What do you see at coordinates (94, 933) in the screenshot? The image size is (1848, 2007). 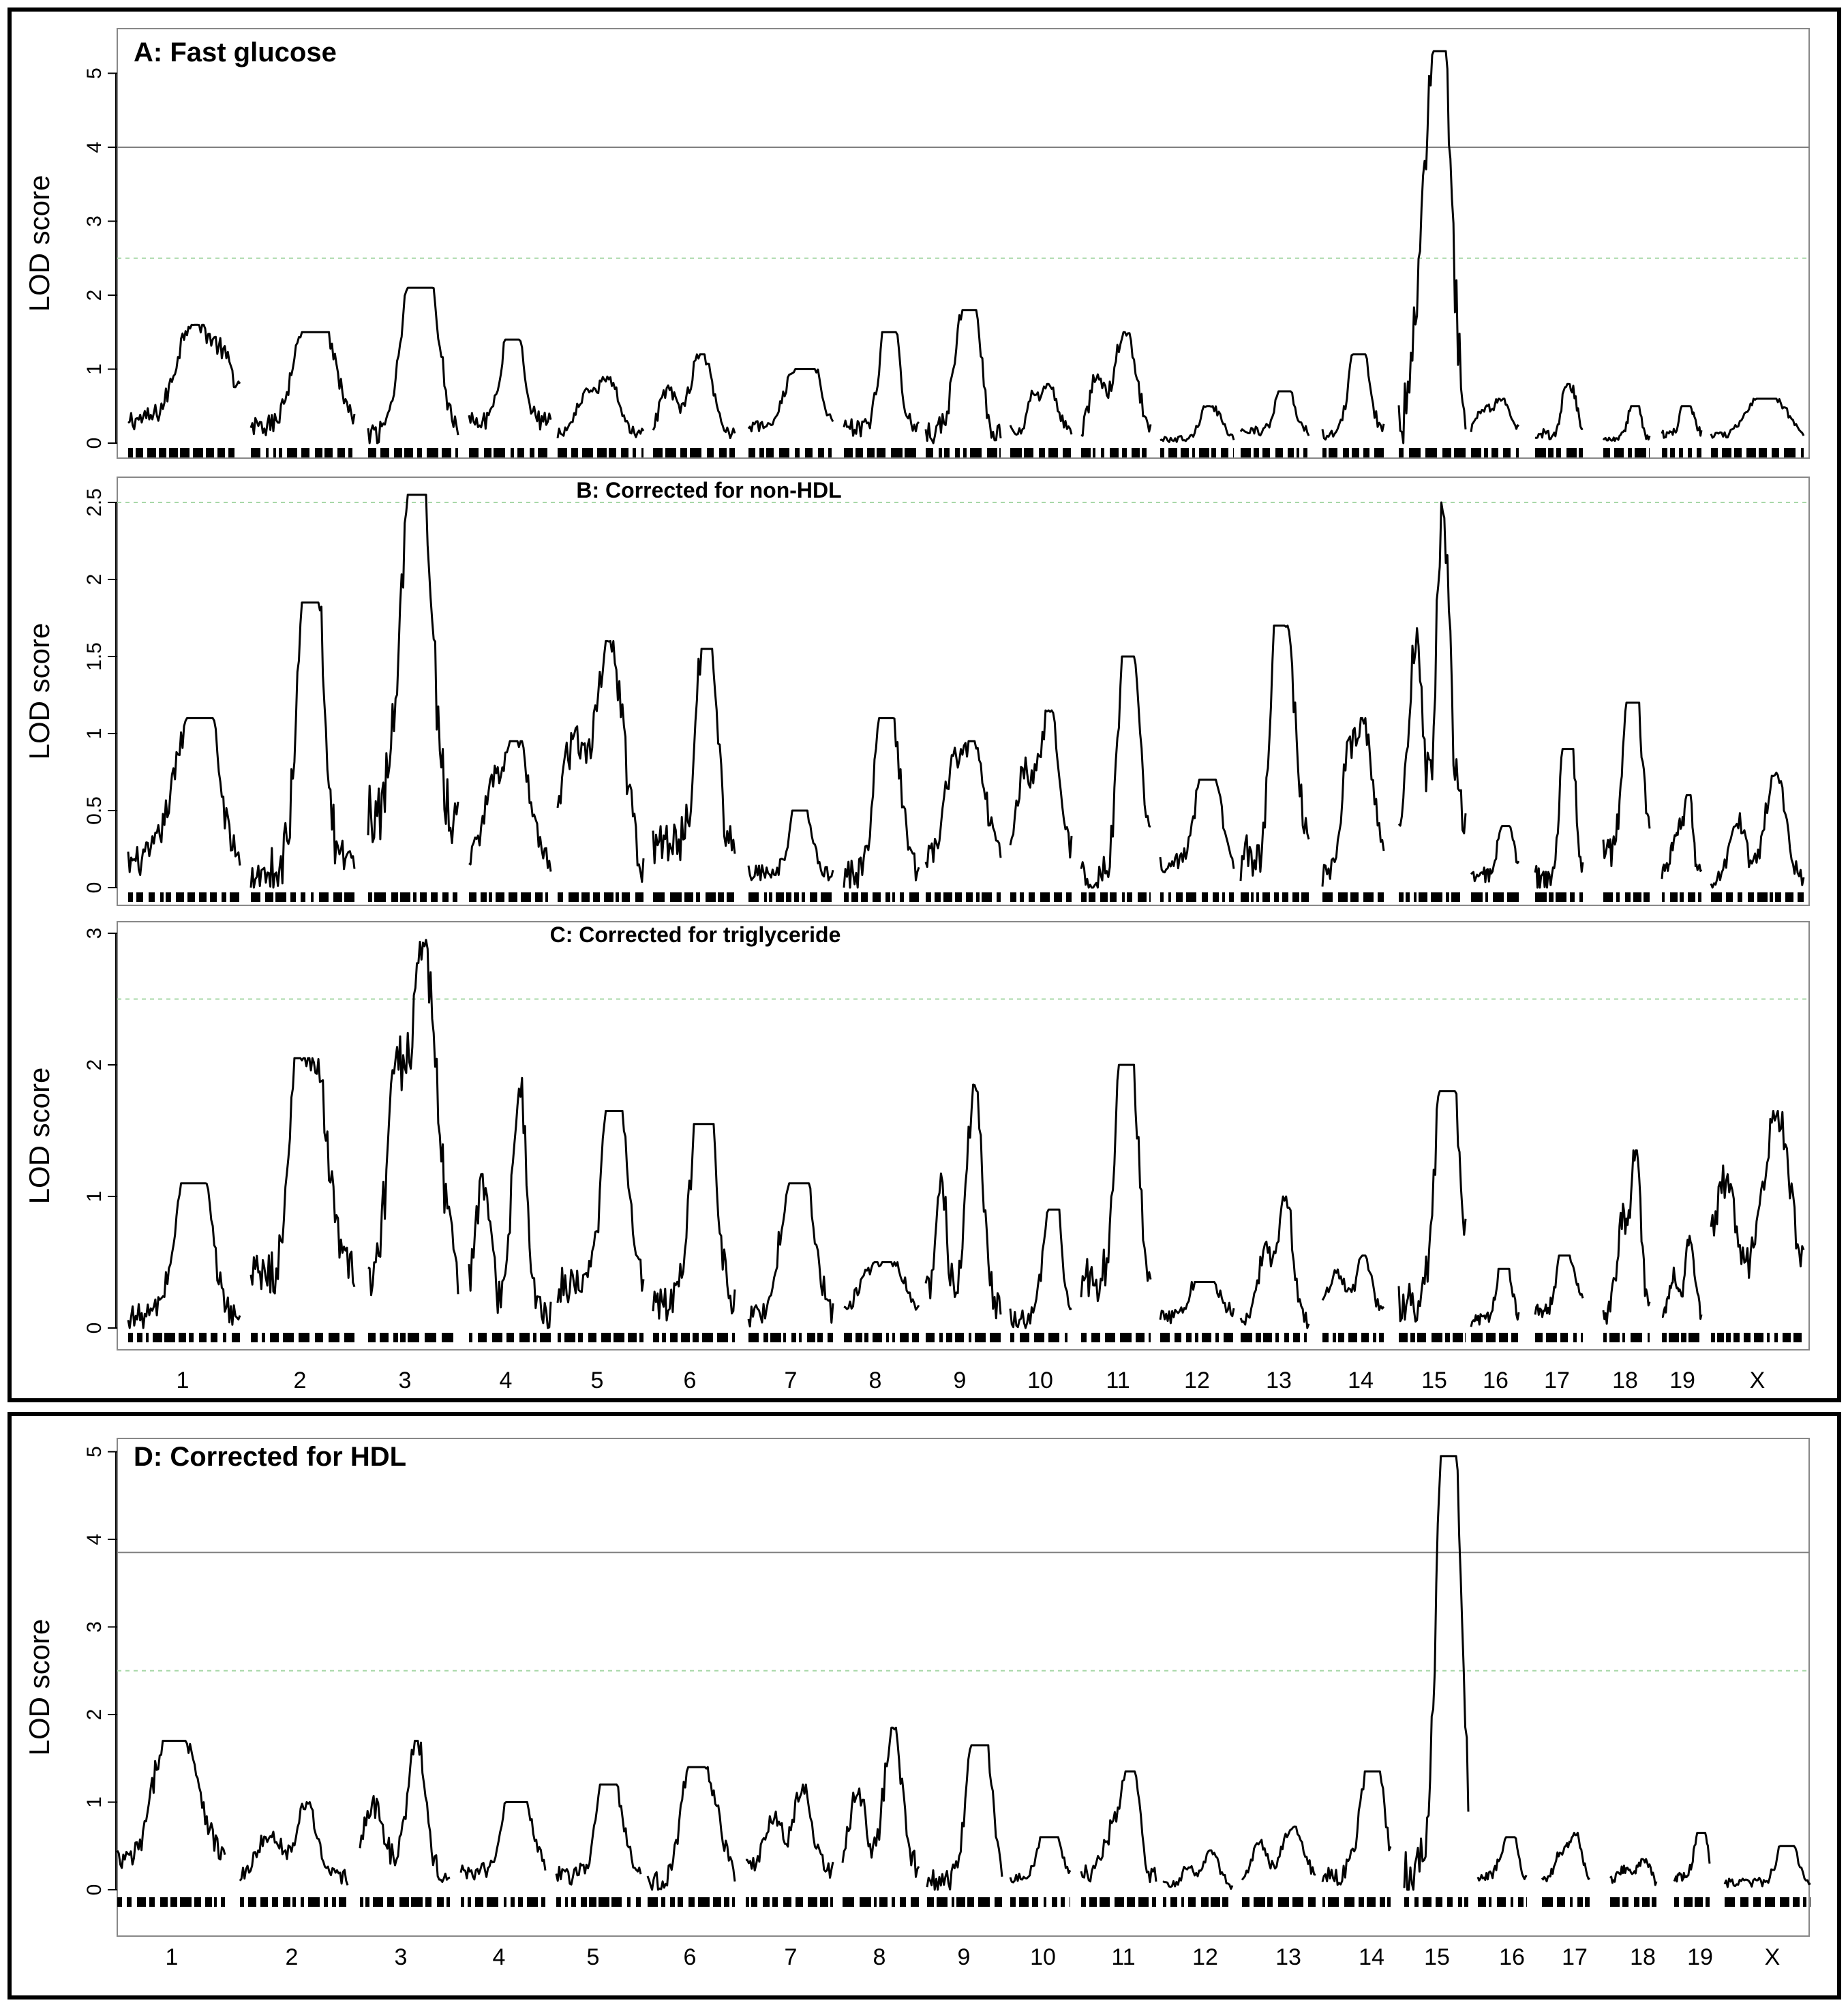 I see `y-tick-label: 3` at bounding box center [94, 933].